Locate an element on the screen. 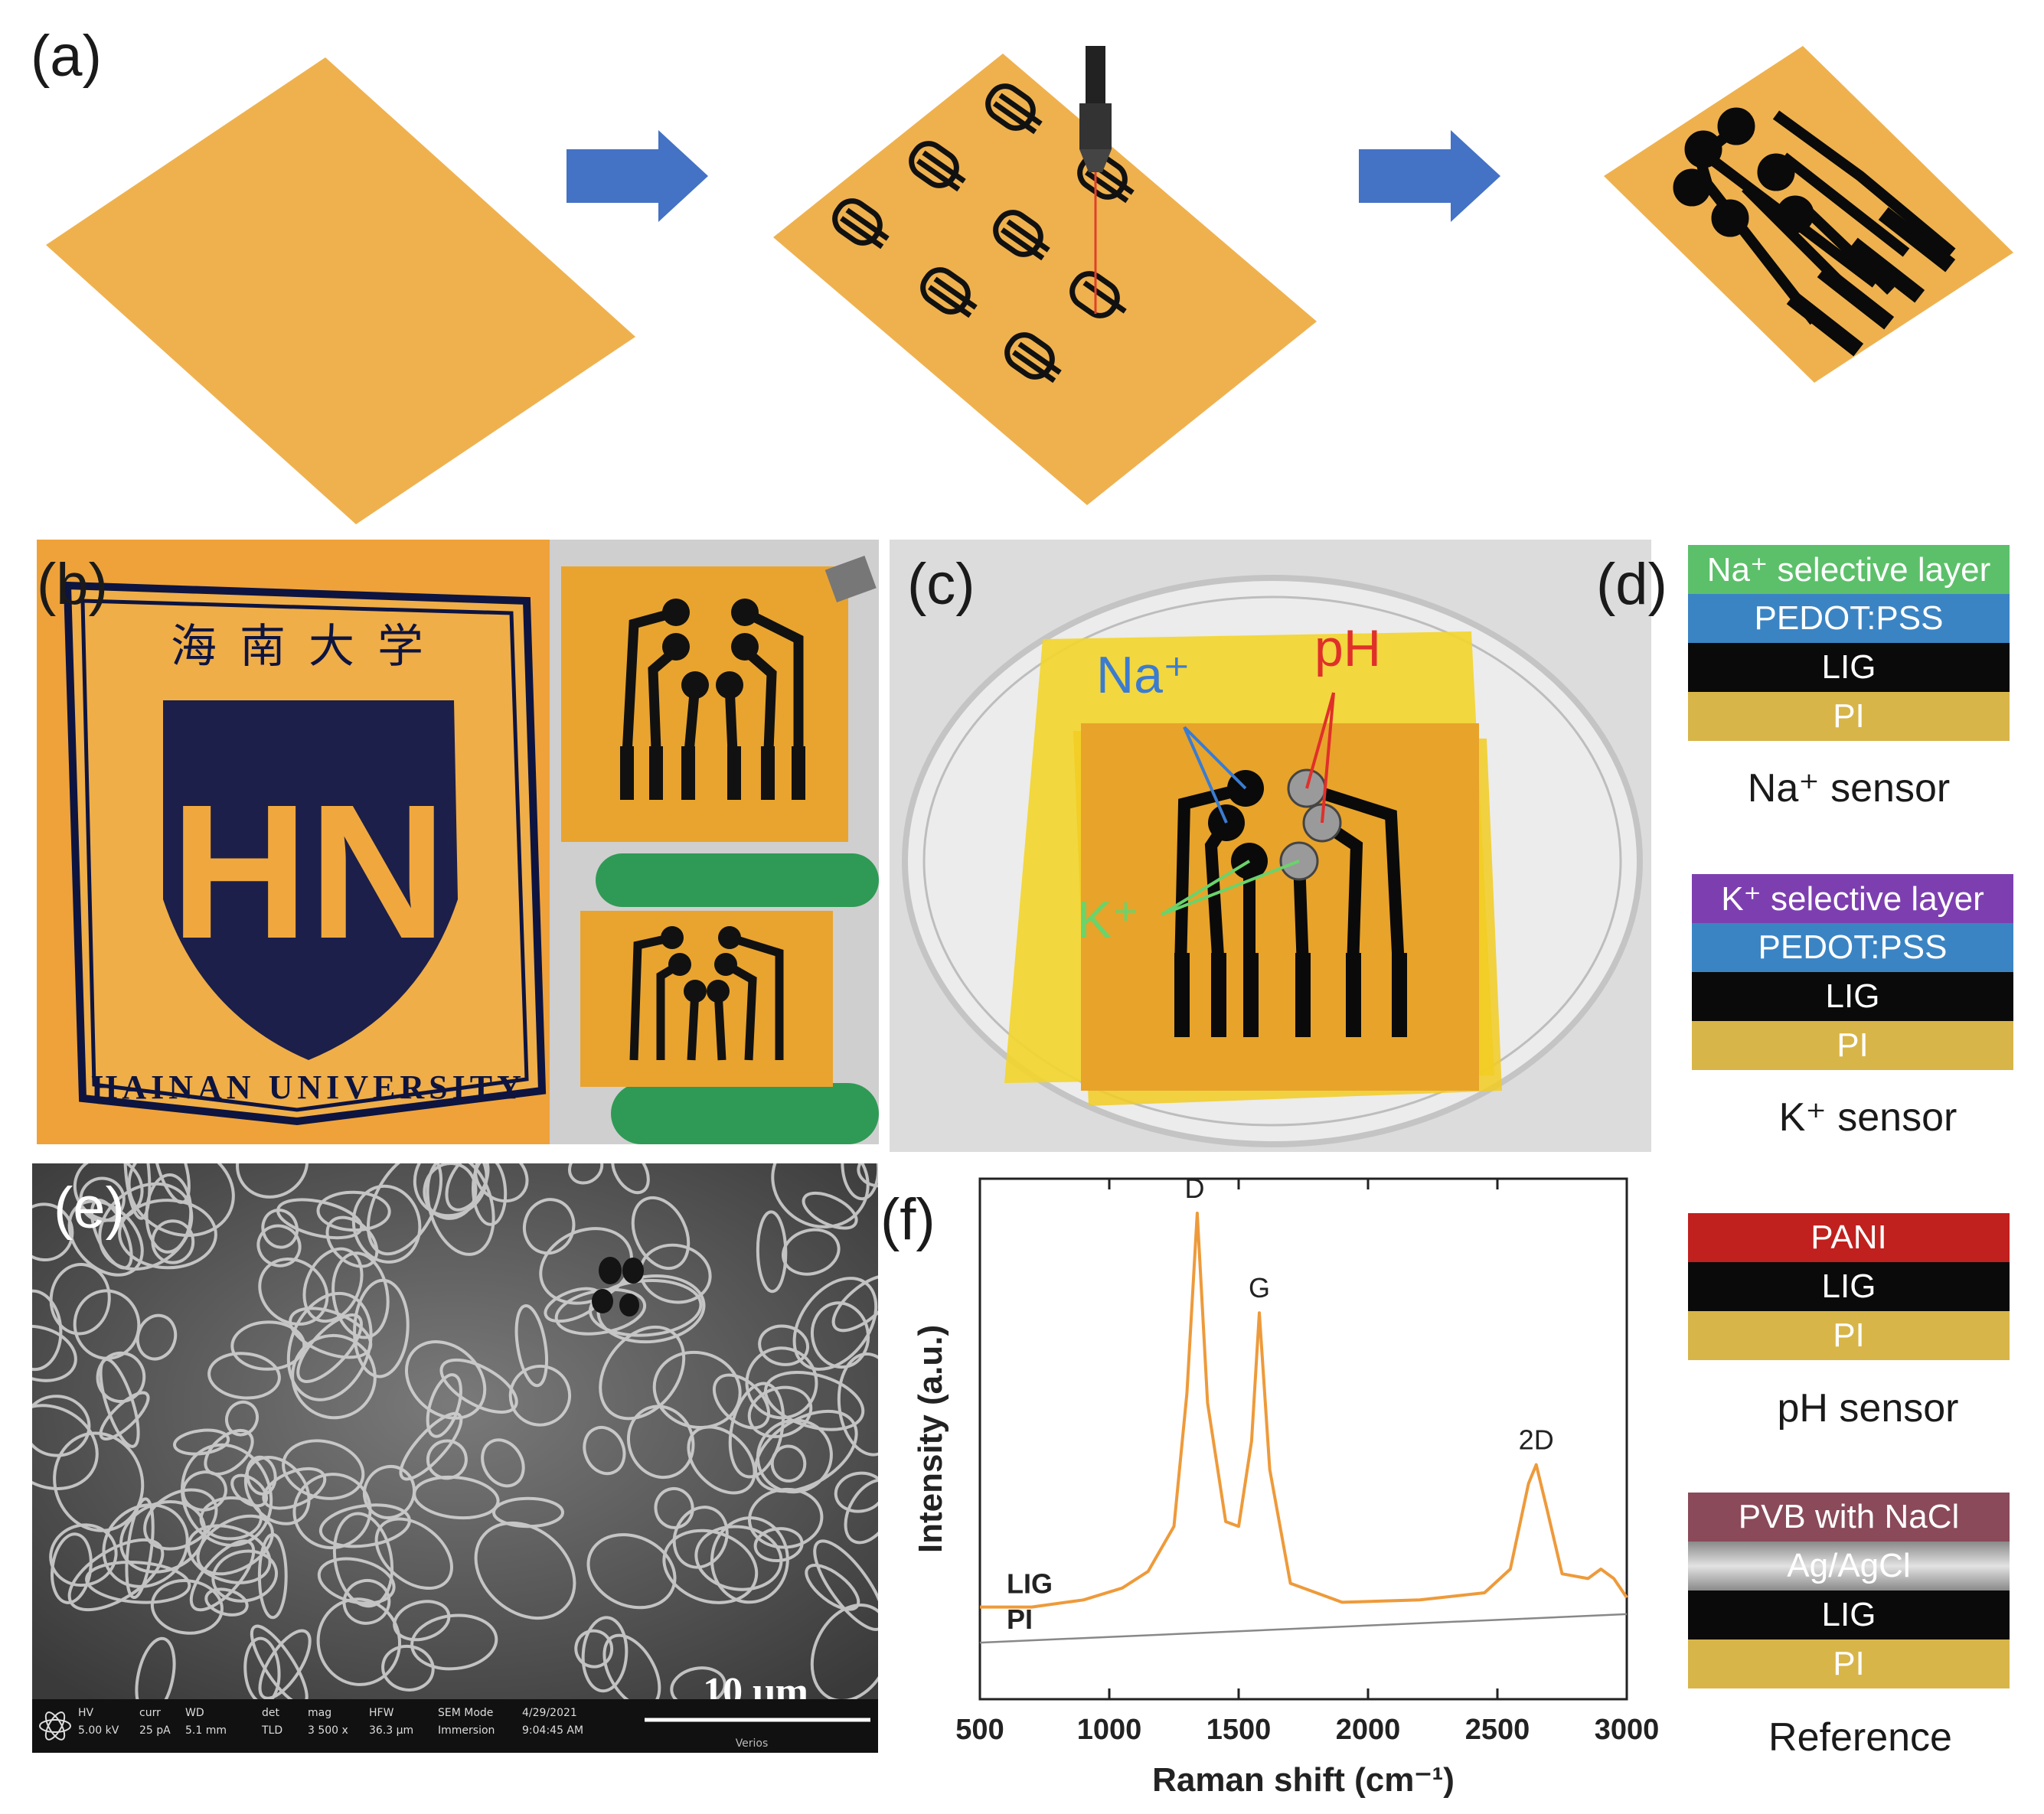 The width and height of the screenshot is (2044, 1814). na-sensor-stack: Na⁺ selective layer PEDOT:PSS LIG PI is located at coordinates (1849, 643).